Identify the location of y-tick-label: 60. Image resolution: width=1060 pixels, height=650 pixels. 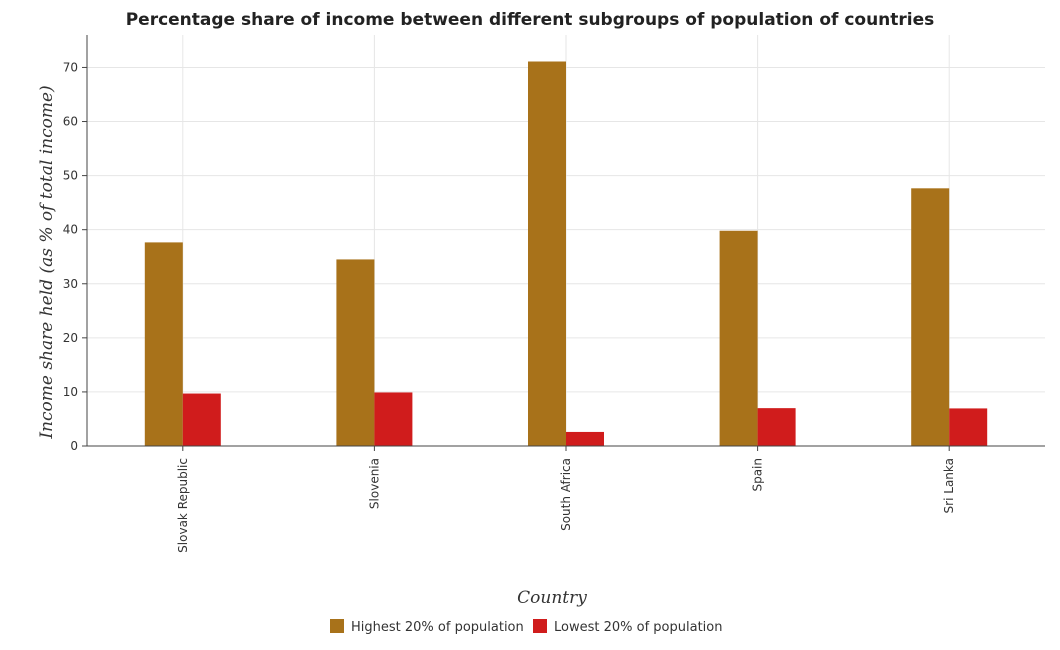
(70, 122).